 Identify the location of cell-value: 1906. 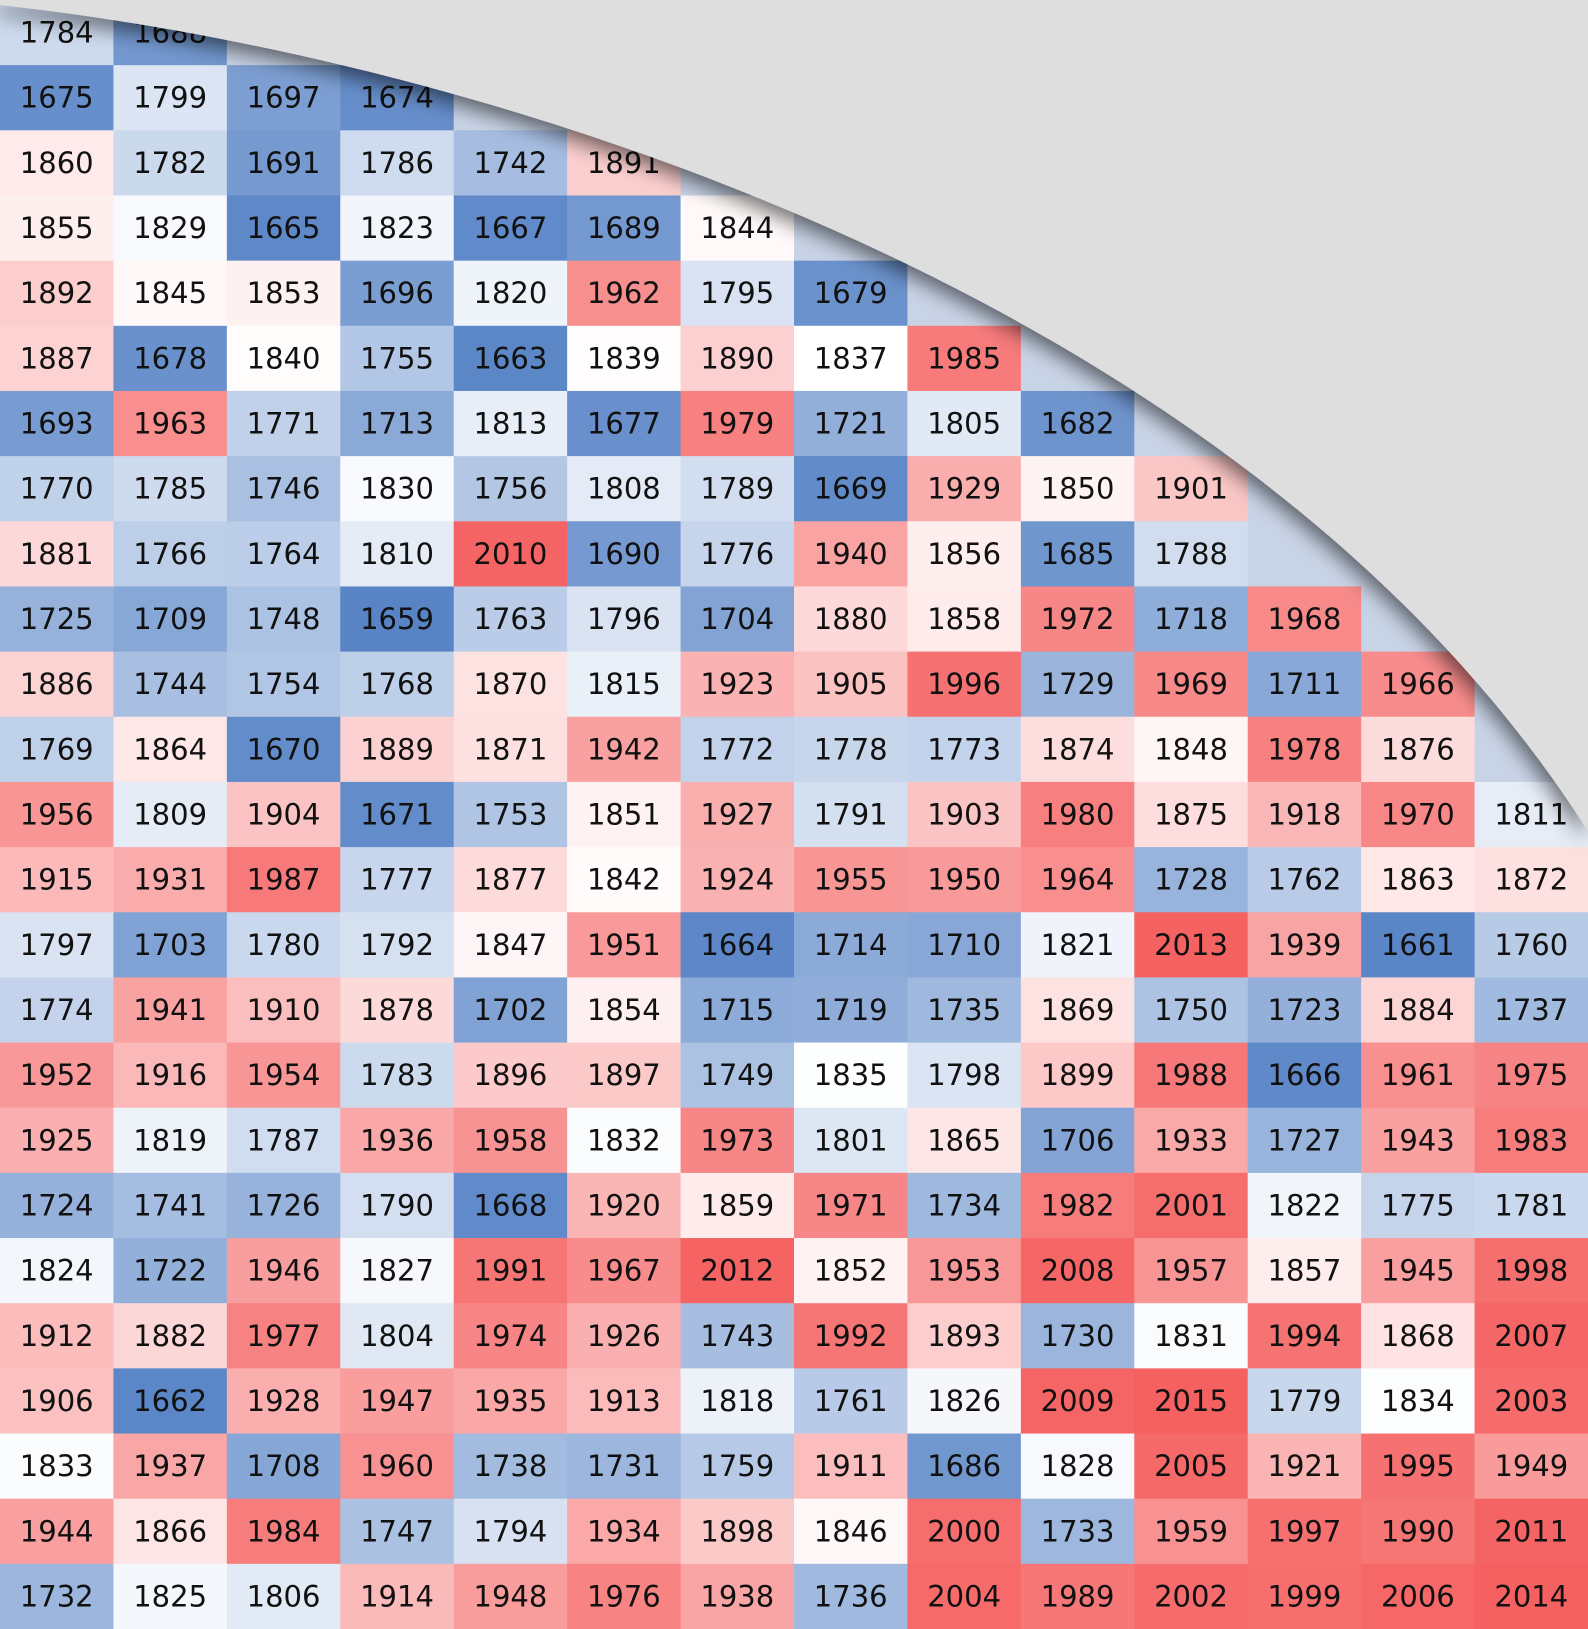
(57, 1401).